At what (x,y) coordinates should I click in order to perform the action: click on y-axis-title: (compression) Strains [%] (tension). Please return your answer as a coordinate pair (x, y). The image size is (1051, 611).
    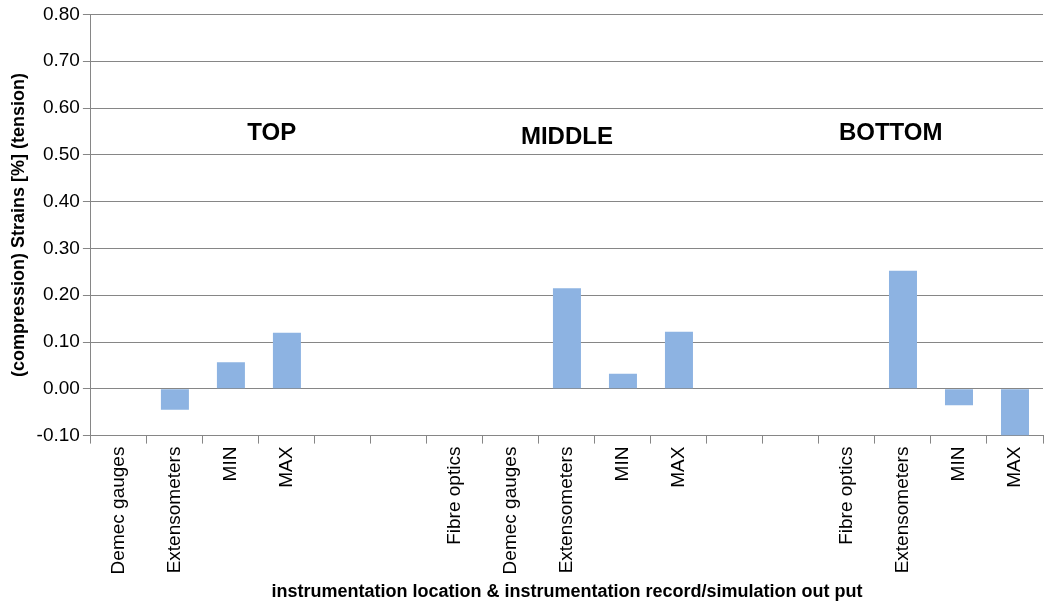
    Looking at the image, I should click on (17, 225).